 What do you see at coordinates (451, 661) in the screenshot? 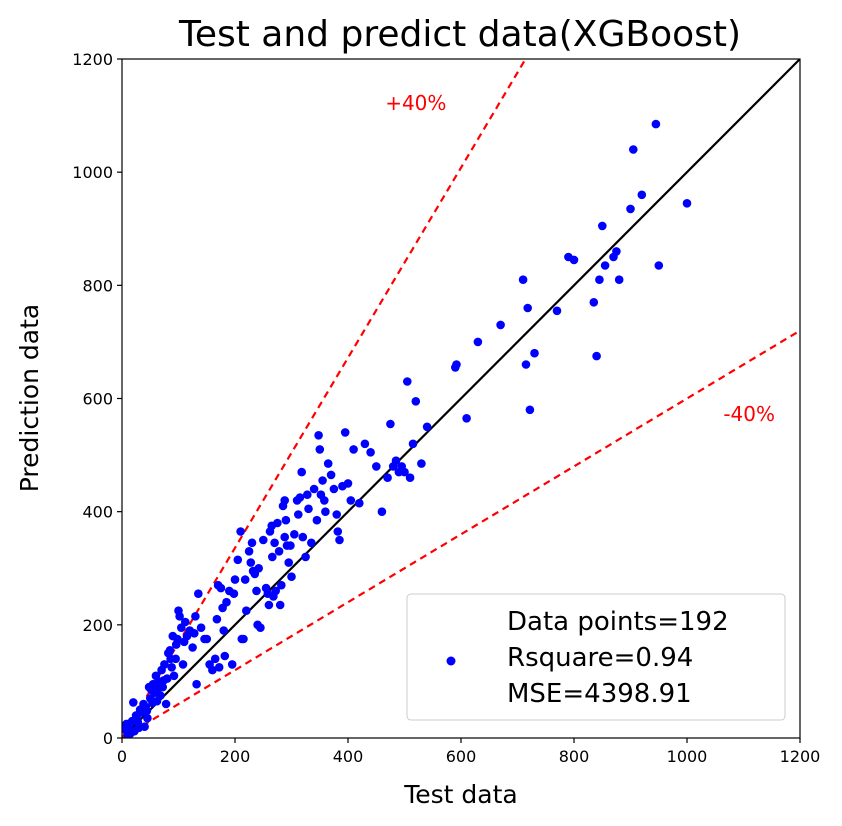
I see `legend-marker` at bounding box center [451, 661].